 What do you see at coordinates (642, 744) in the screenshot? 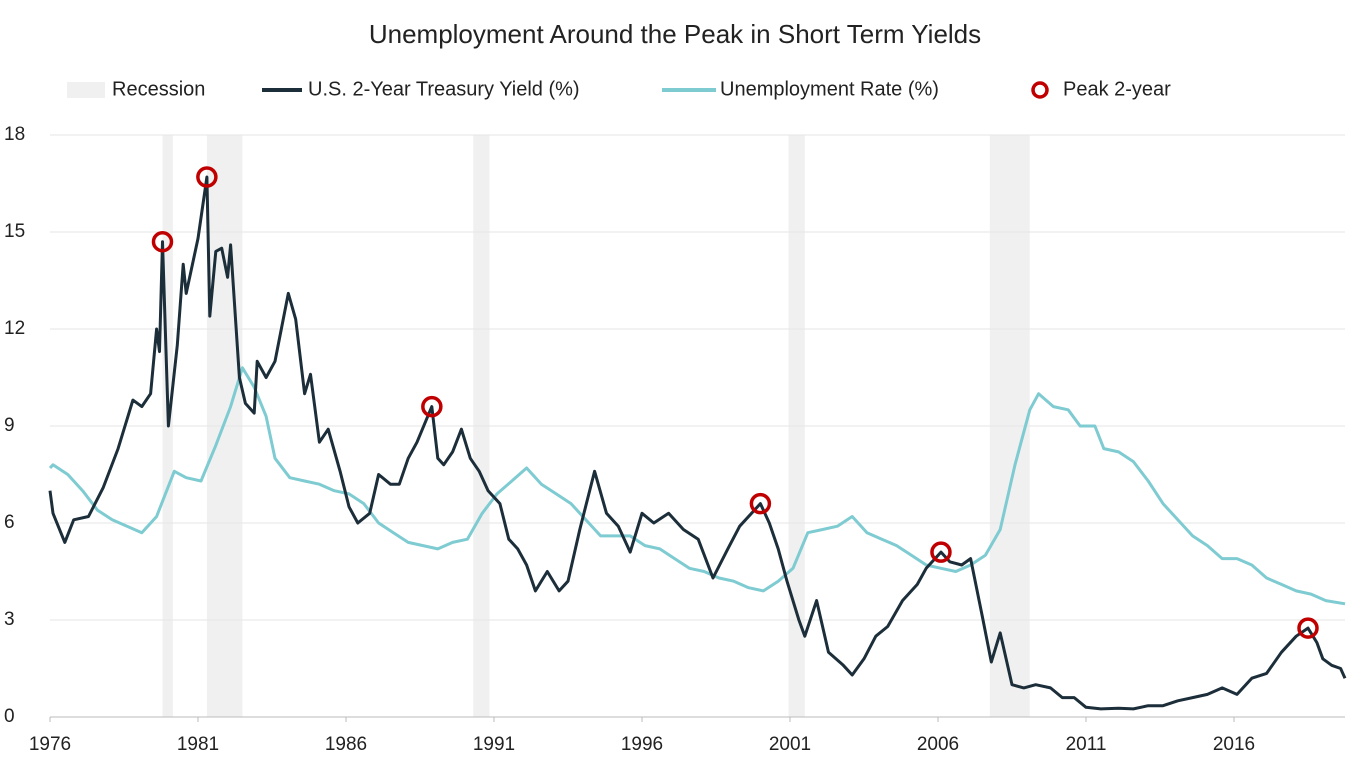
I see `x-tick-label: 1996` at bounding box center [642, 744].